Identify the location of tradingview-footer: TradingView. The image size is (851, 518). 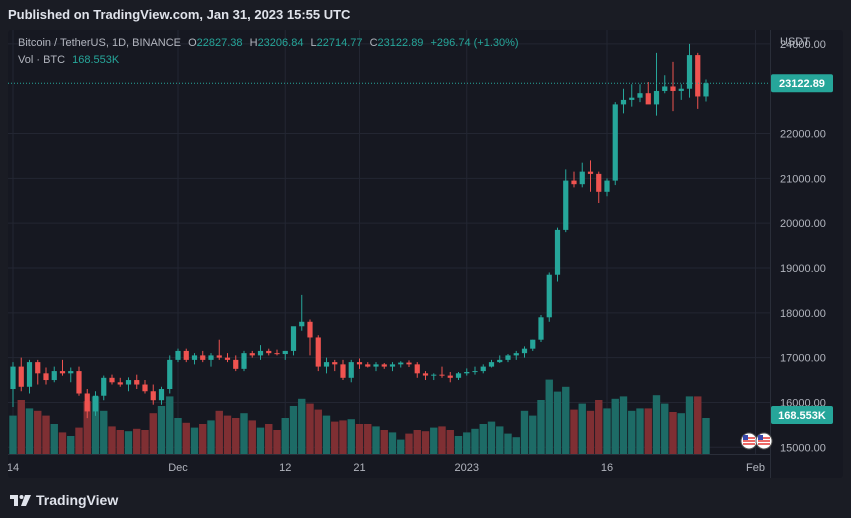
(64, 500).